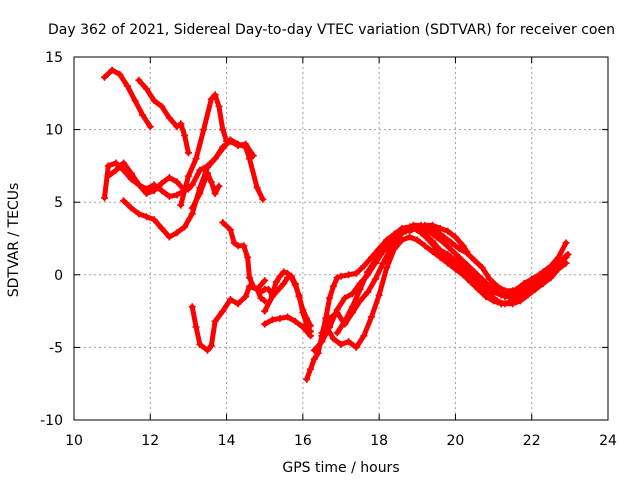  I want to click on y-tick-label: 15, so click(54, 58).